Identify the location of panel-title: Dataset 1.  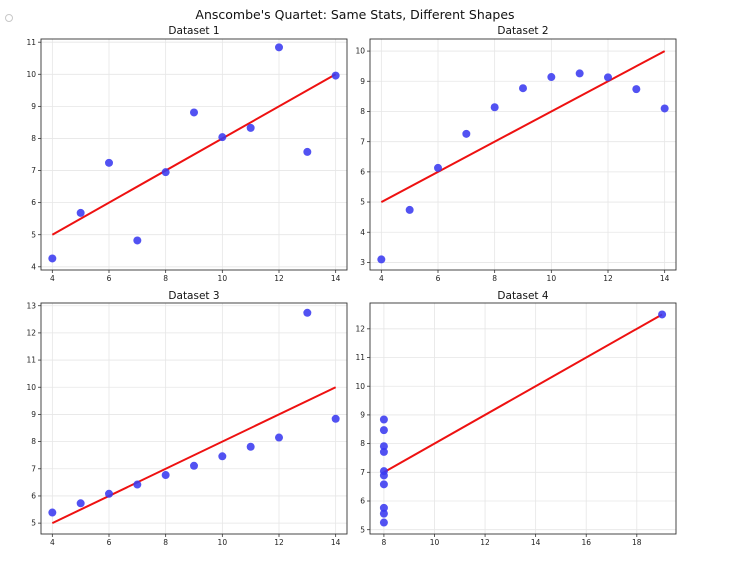
(193, 31).